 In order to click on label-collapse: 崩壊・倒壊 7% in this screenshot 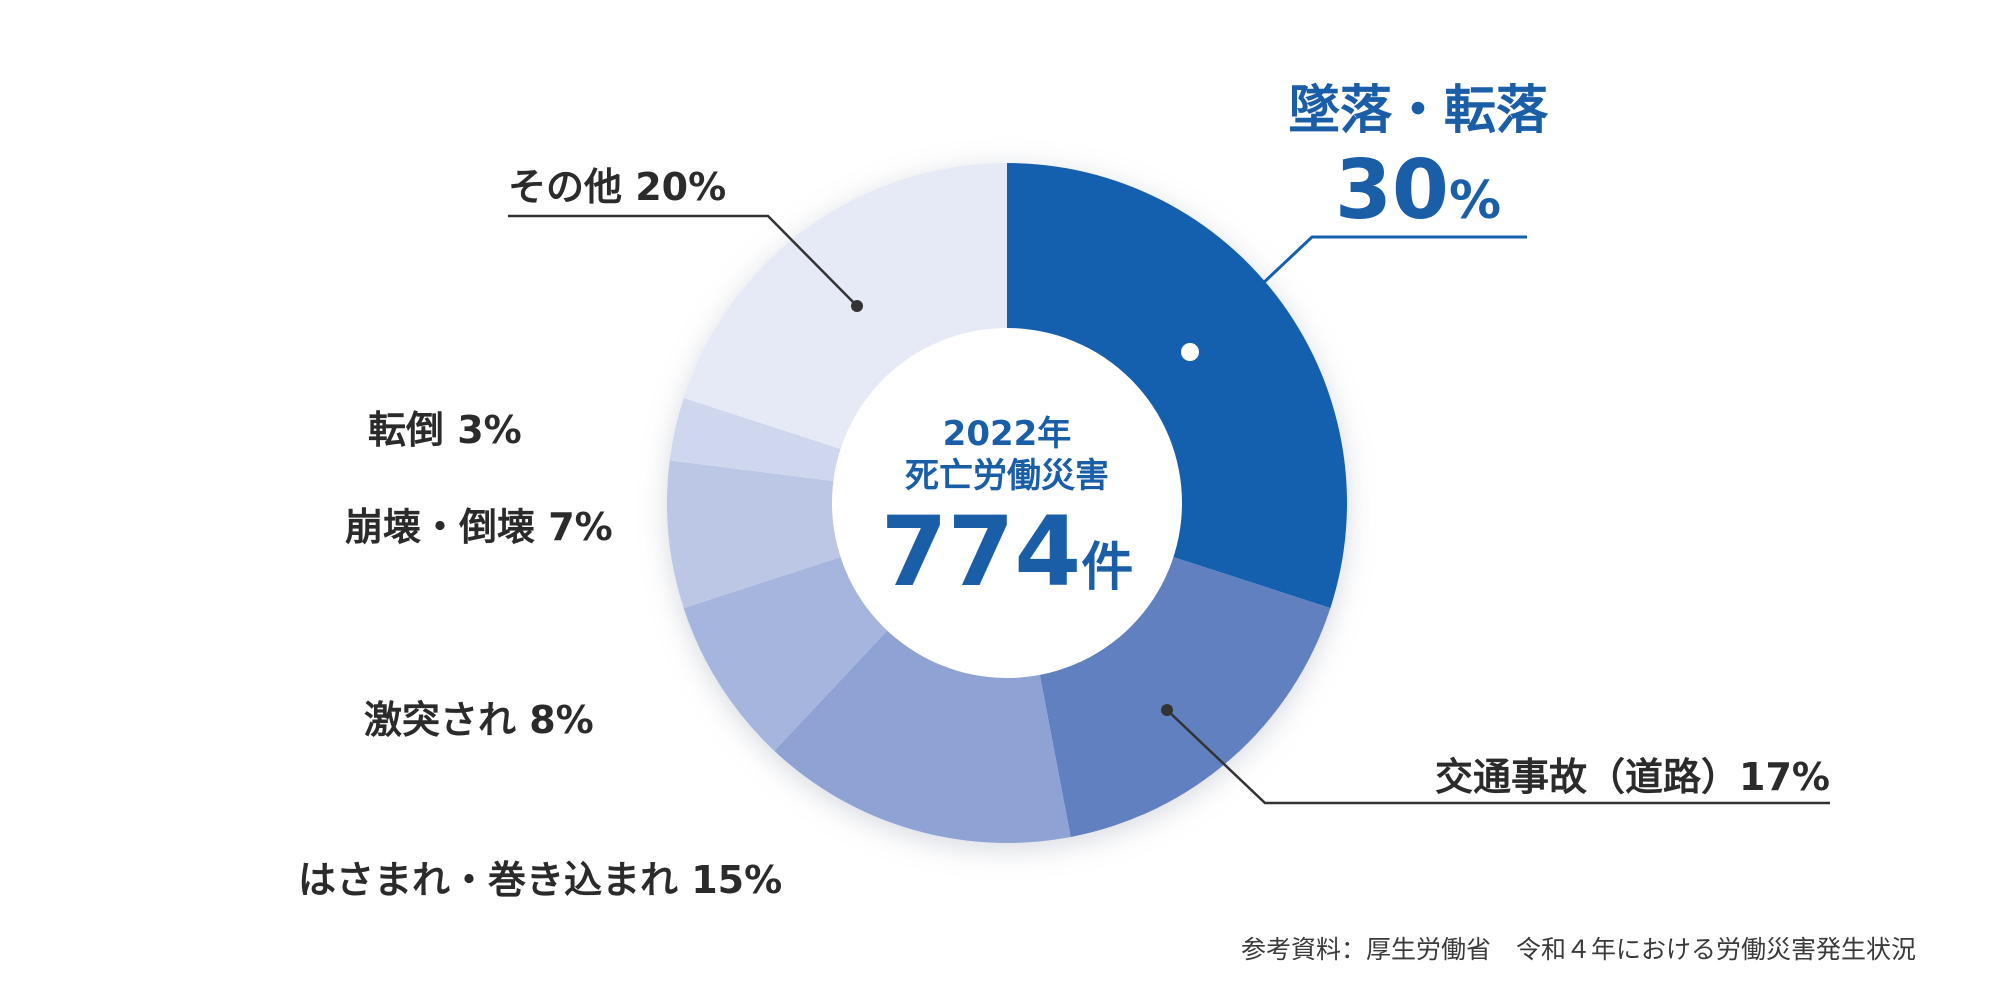, I will do `click(479, 527)`.